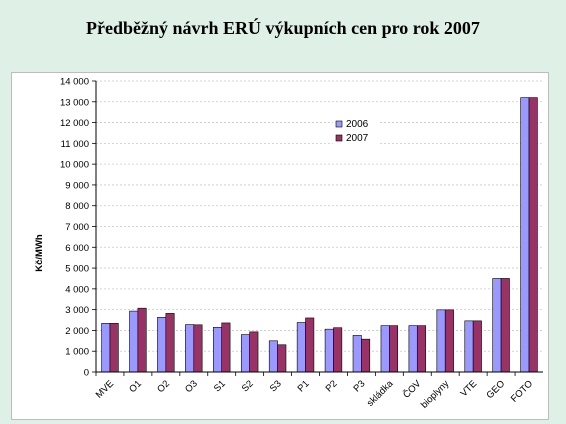  Describe the element at coordinates (338, 350) in the screenshot. I see `bar-2007-P2` at that location.